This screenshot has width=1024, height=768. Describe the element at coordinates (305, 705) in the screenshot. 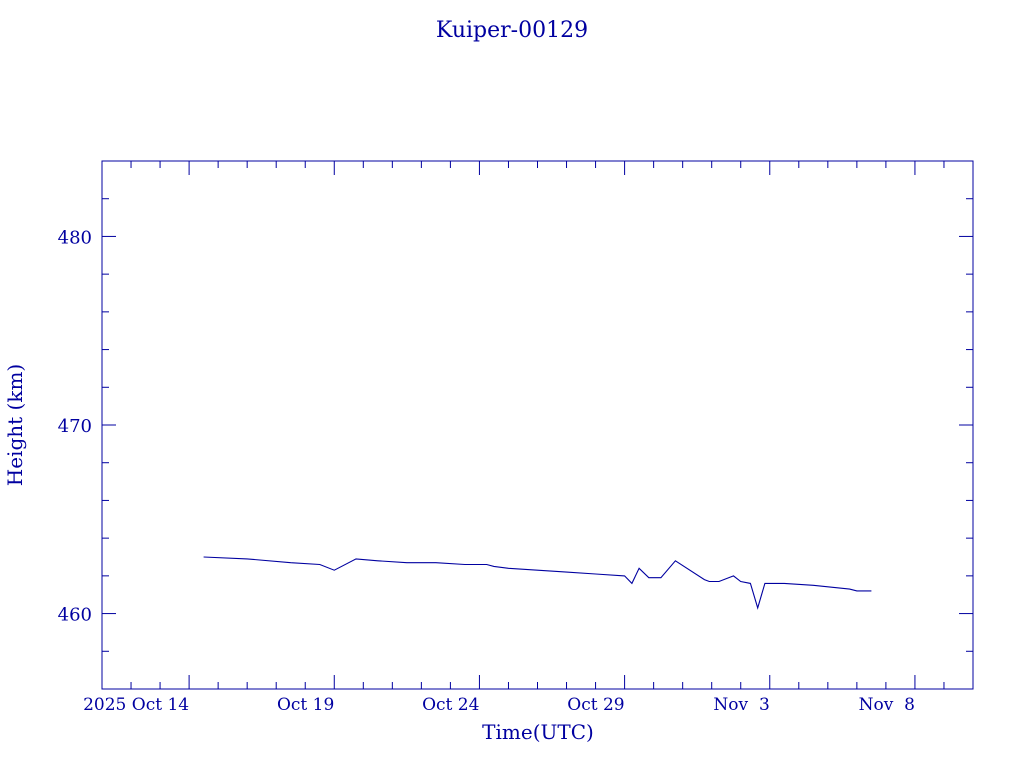

I see `x-tick-label: Oct 19` at that location.